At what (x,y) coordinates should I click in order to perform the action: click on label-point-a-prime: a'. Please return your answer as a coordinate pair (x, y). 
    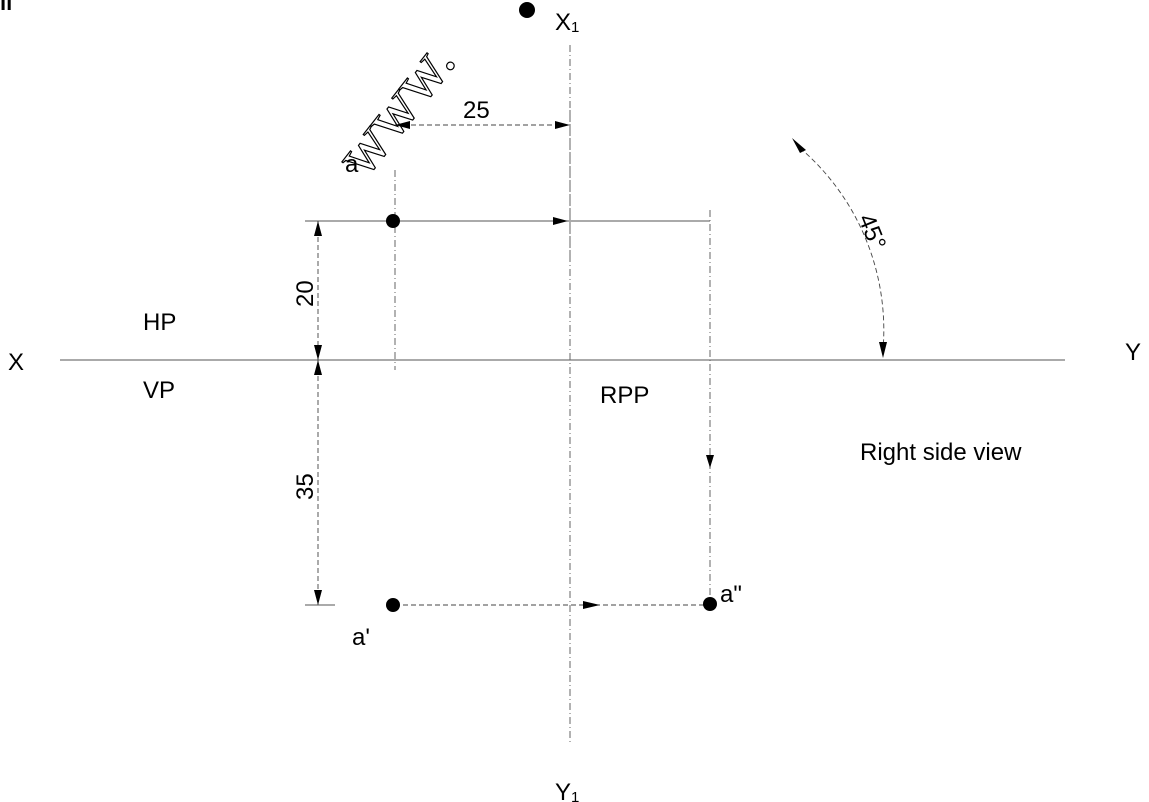
    Looking at the image, I should click on (361, 637).